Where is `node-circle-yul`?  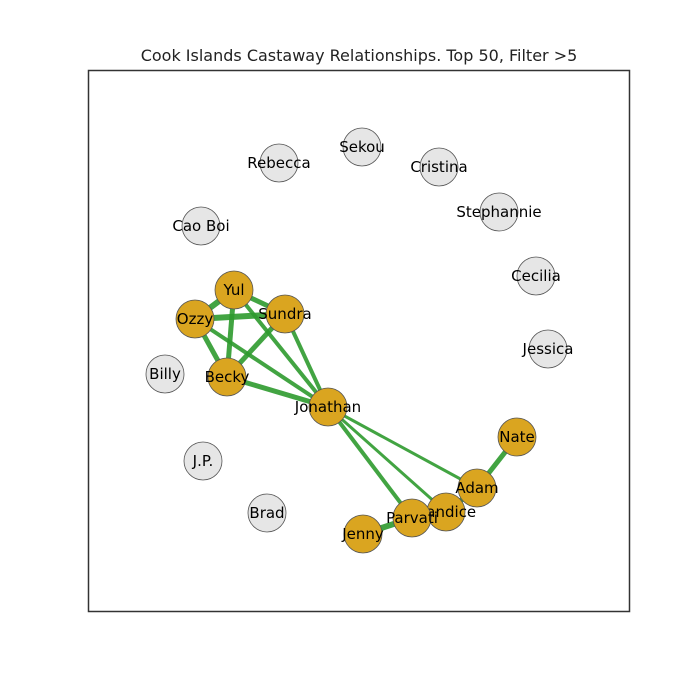
node-circle-yul is located at coordinates (234, 290).